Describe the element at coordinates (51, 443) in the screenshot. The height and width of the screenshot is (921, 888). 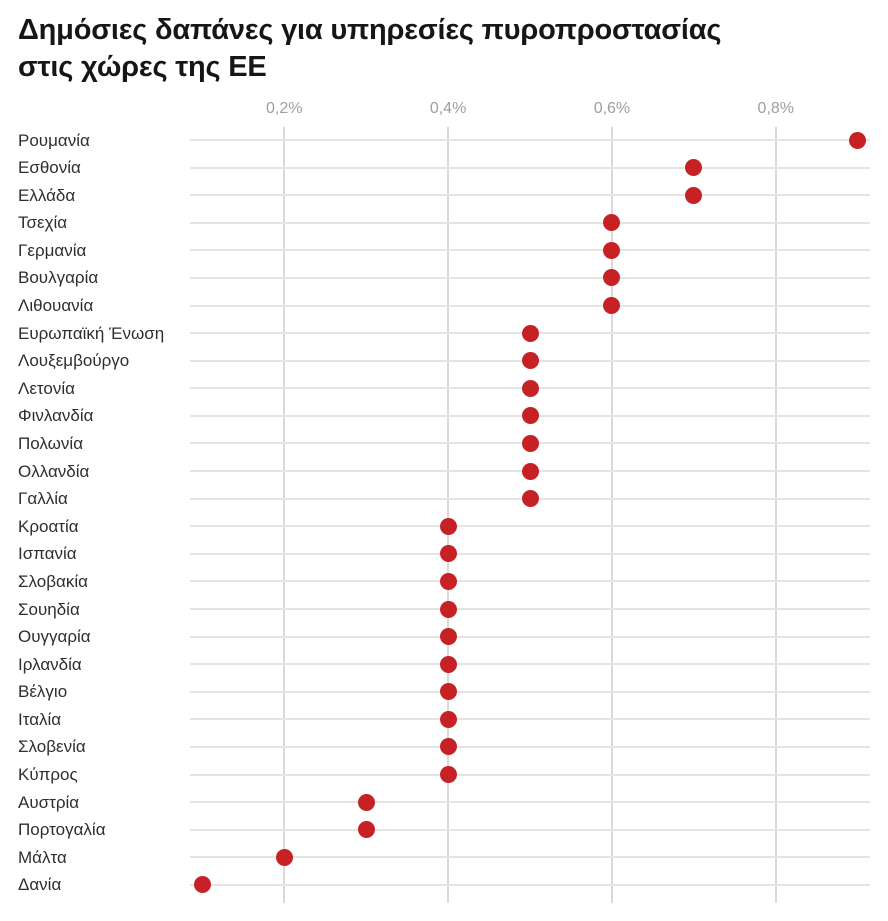
I see `country-label: Πολωνία` at that location.